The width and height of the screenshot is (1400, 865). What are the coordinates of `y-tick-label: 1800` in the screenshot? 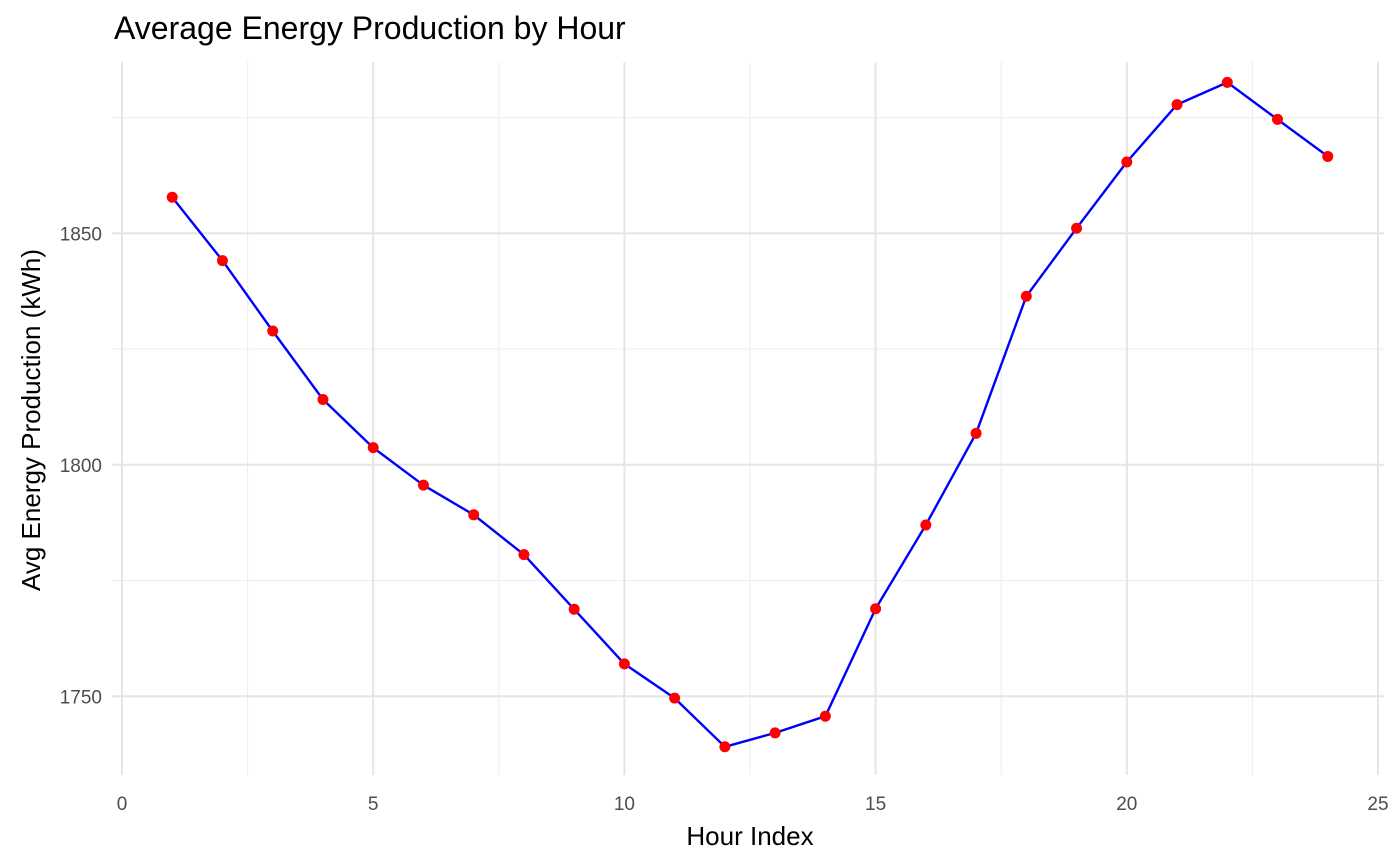 It's located at (81, 466).